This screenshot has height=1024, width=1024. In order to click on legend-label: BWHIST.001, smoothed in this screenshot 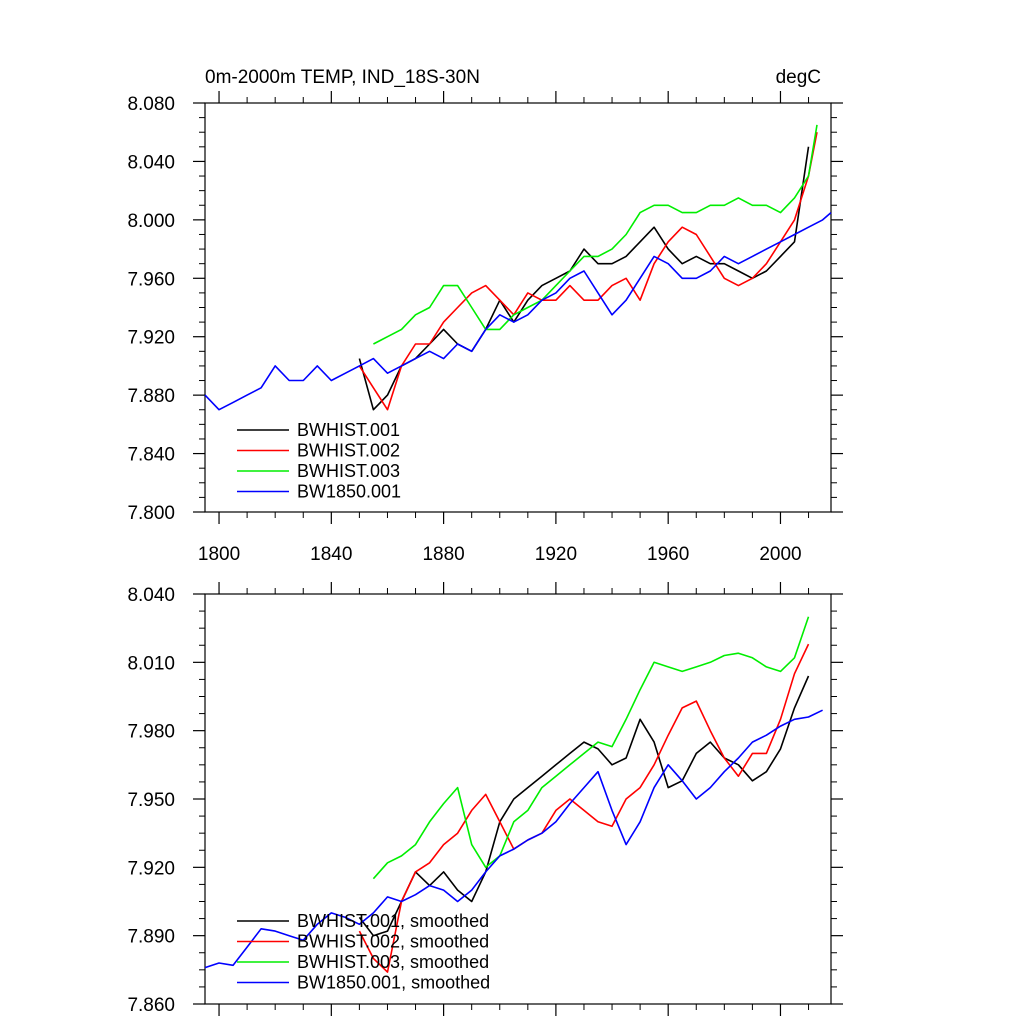, I will do `click(393, 921)`.